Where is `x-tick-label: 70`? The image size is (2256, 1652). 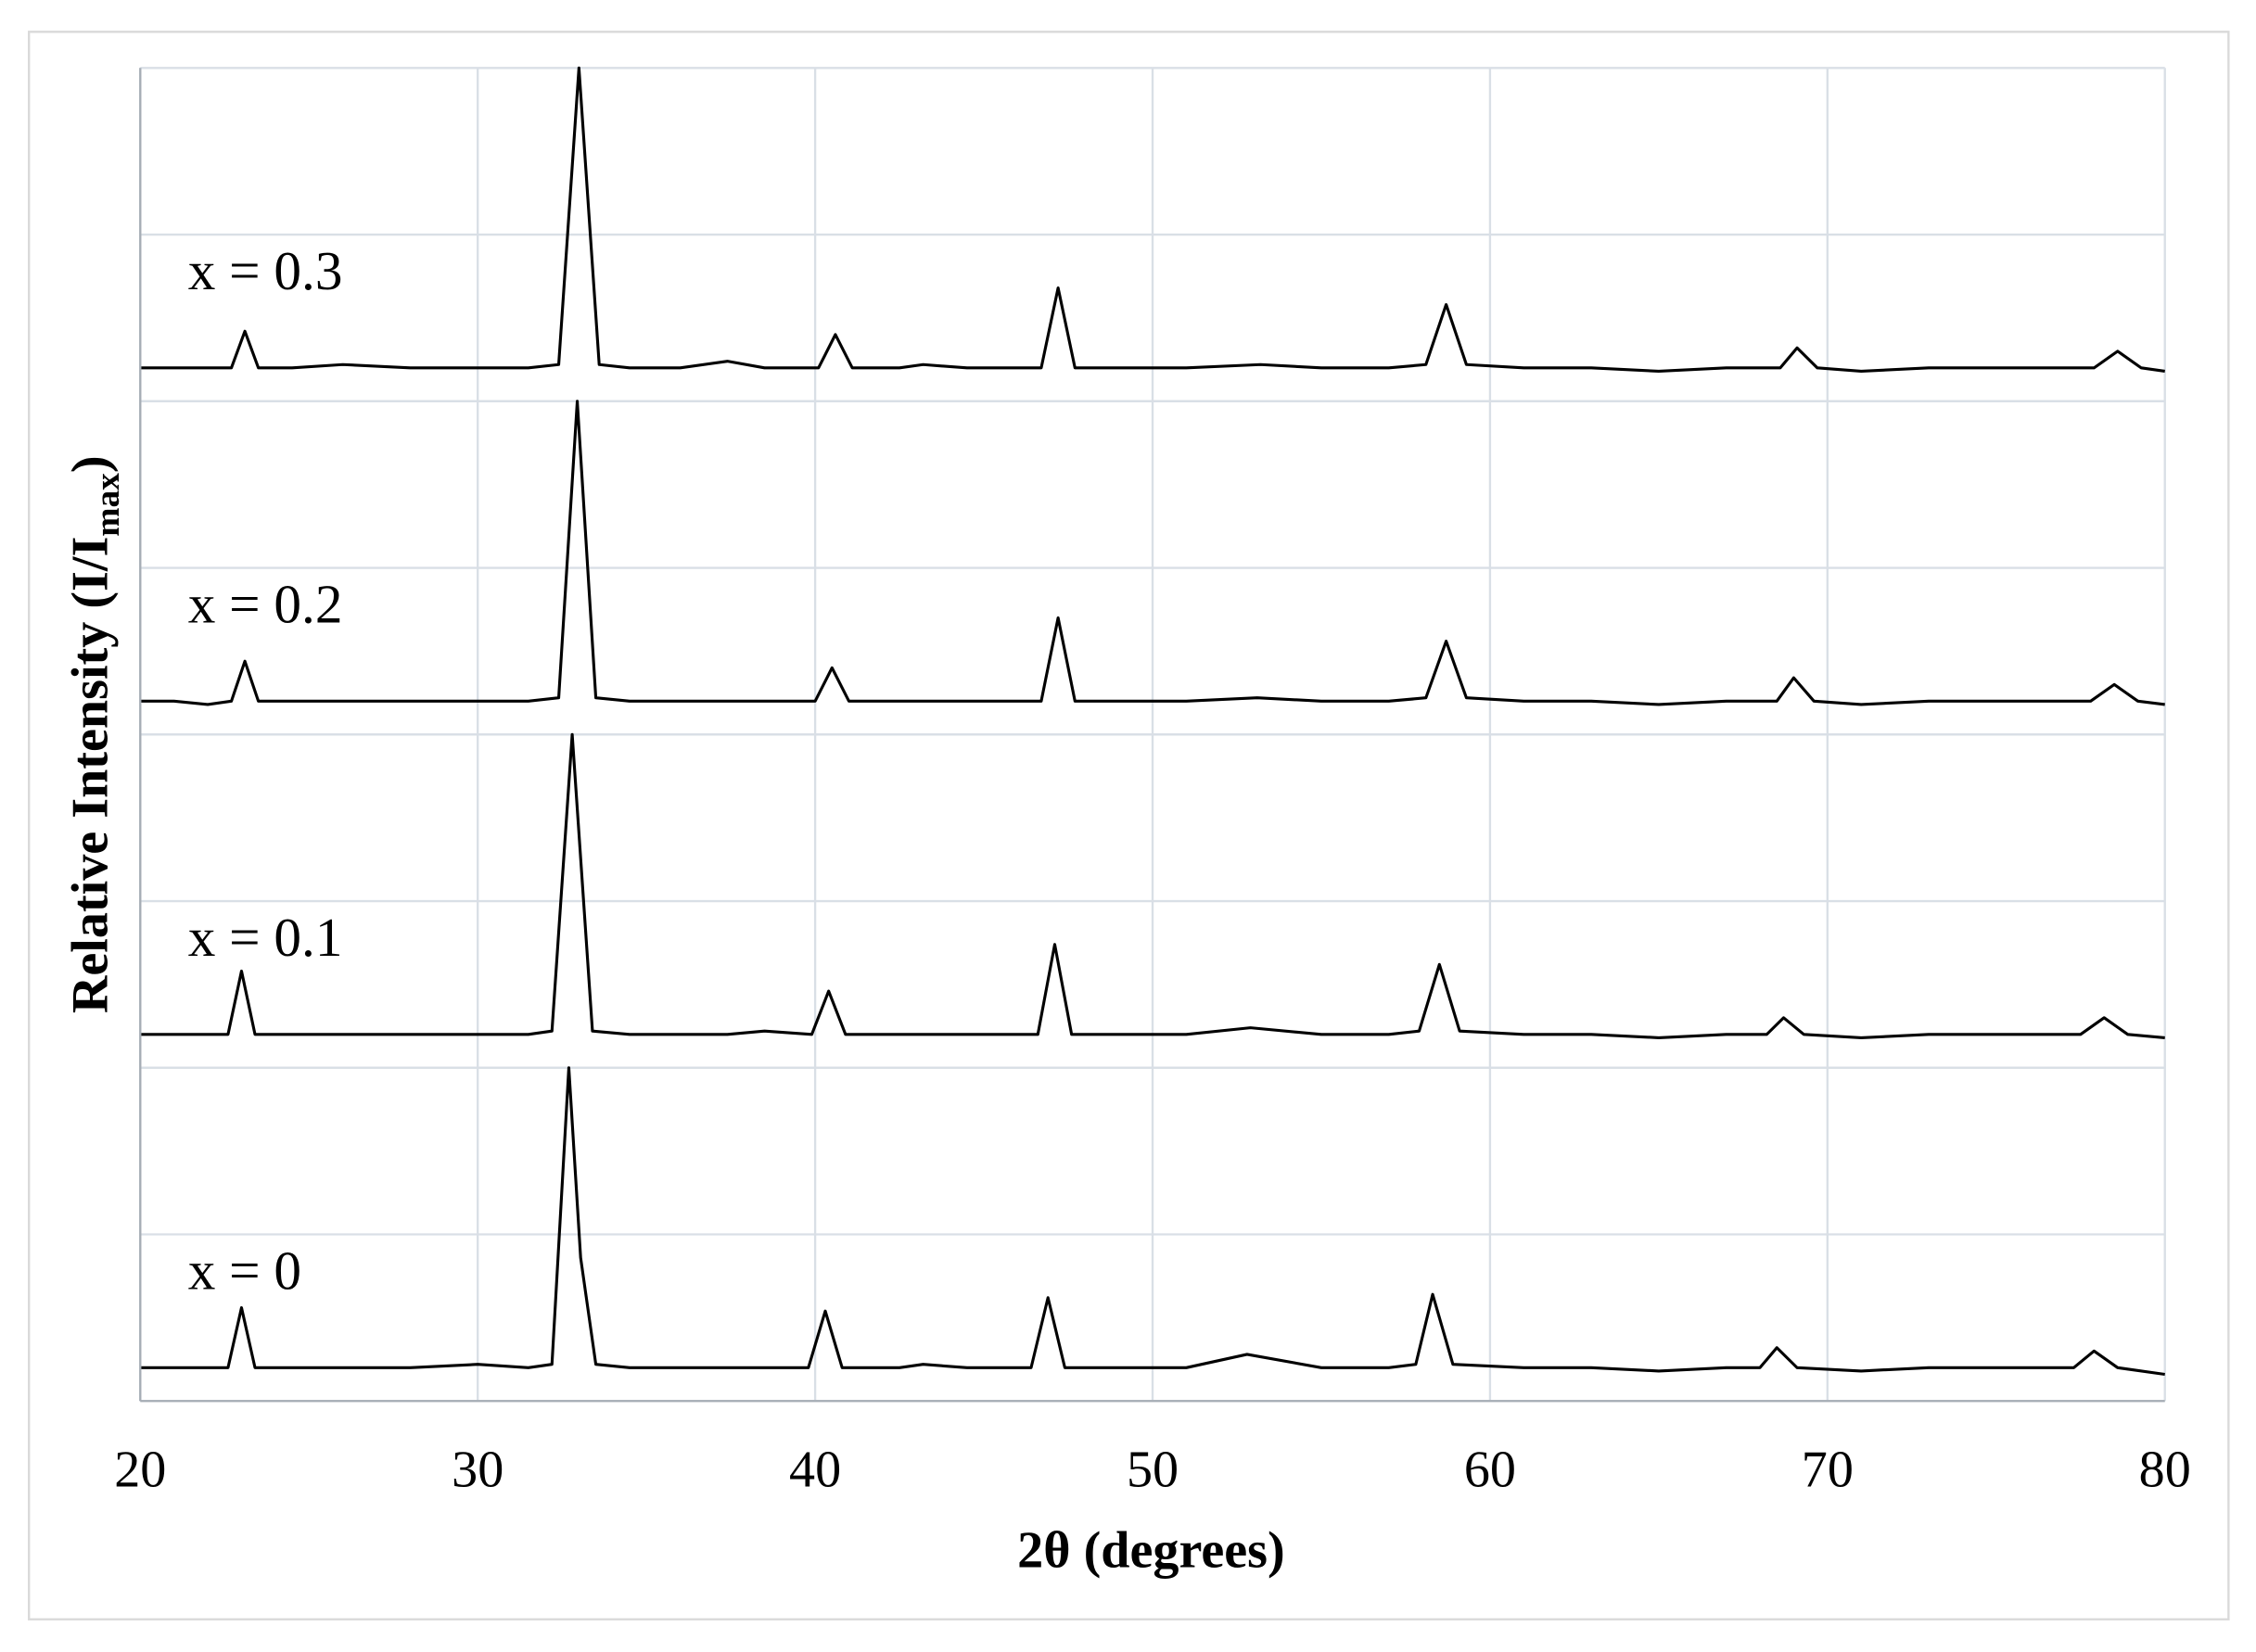 x-tick-label: 70 is located at coordinates (1828, 1469).